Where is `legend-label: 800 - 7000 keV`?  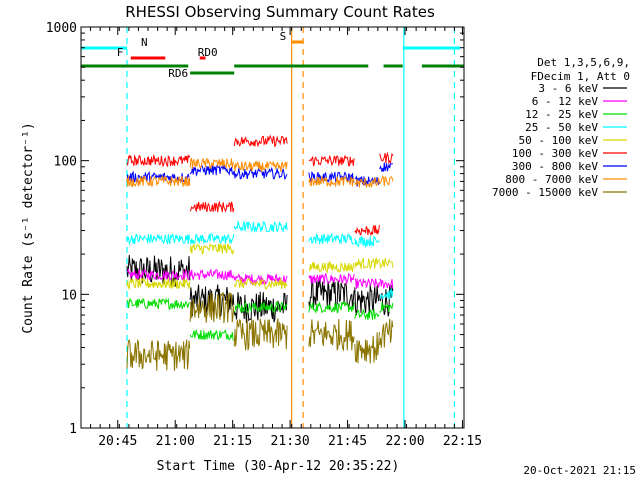
legend-label: 800 - 7000 keV is located at coordinates (551, 179).